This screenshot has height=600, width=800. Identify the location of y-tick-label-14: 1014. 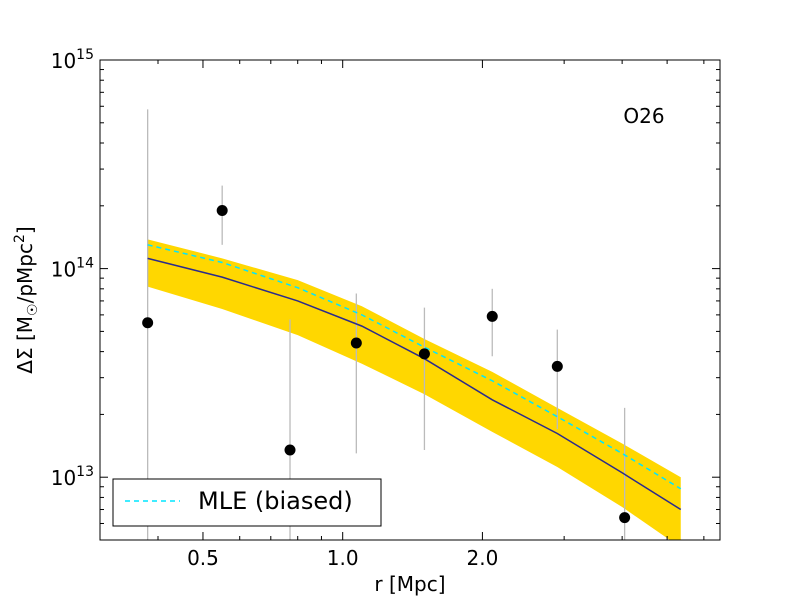
(72, 269).